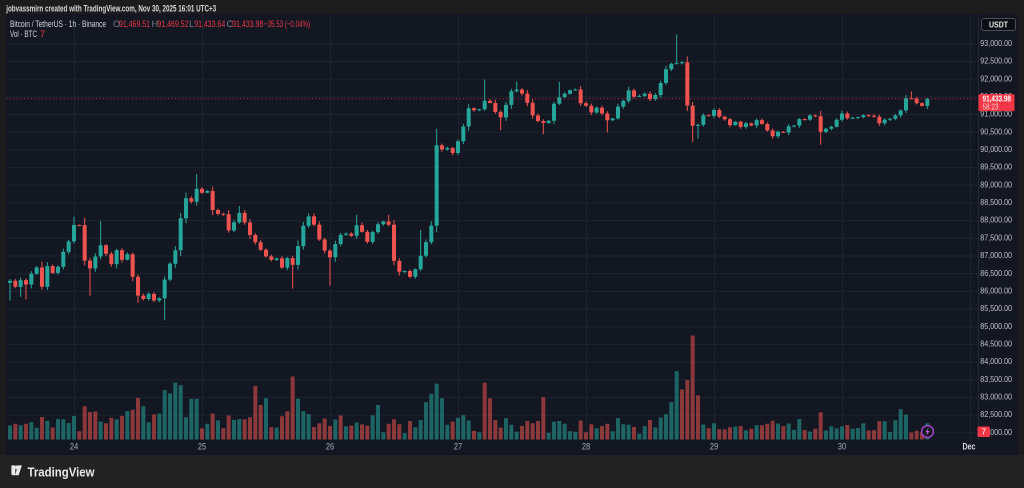 This screenshot has width=1024, height=488. I want to click on svg-text: 84,500.00, so click(996, 344).